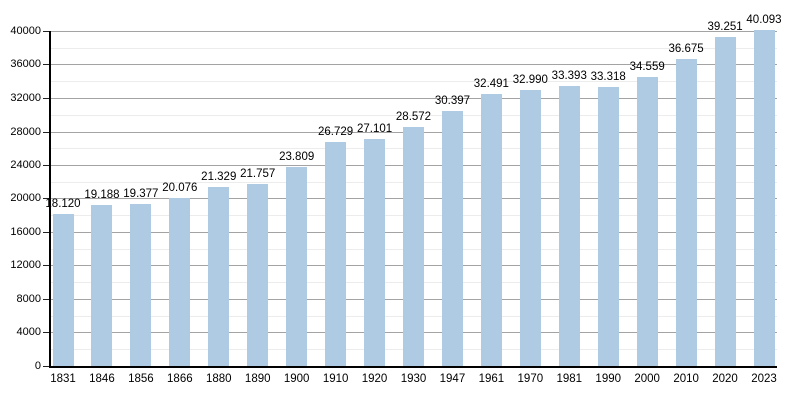 This screenshot has width=800, height=400. What do you see at coordinates (491, 84) in the screenshot?
I see `bar-value-label: 32.491` at bounding box center [491, 84].